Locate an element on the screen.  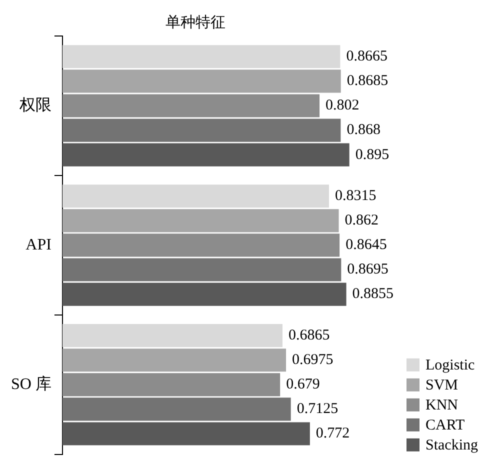
legend-label: CART is located at coordinates (445, 425).